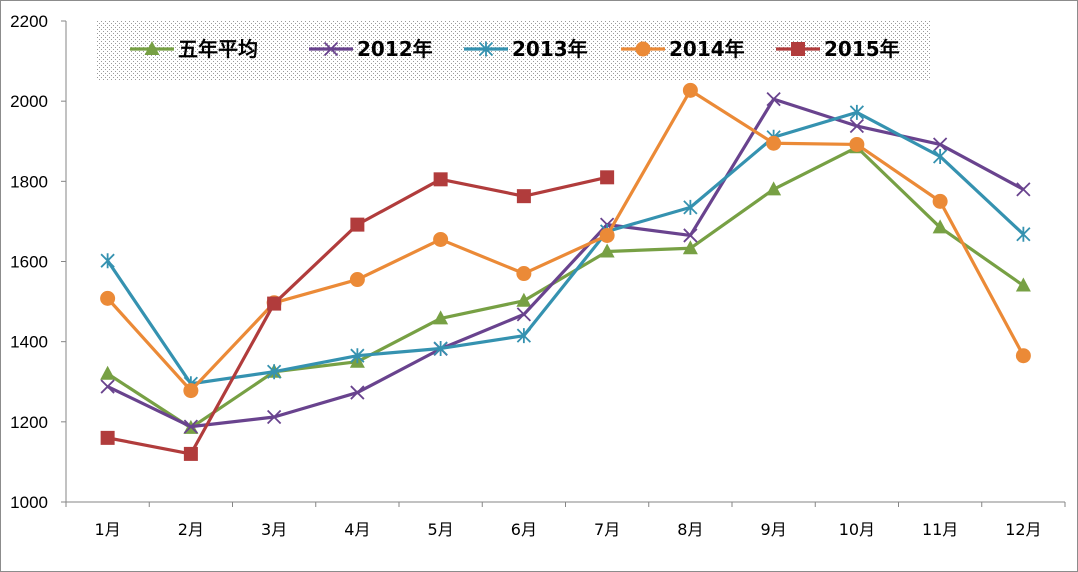  Describe the element at coordinates (441, 529) in the screenshot. I see `x-tick-label: 5月` at that location.